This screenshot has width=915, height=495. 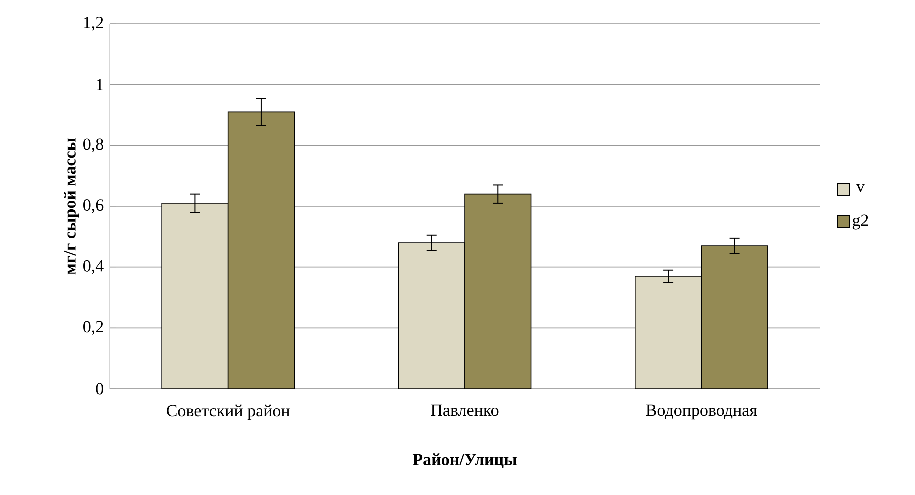 I want to click on y-tick-label: 0,8, so click(x=94, y=145).